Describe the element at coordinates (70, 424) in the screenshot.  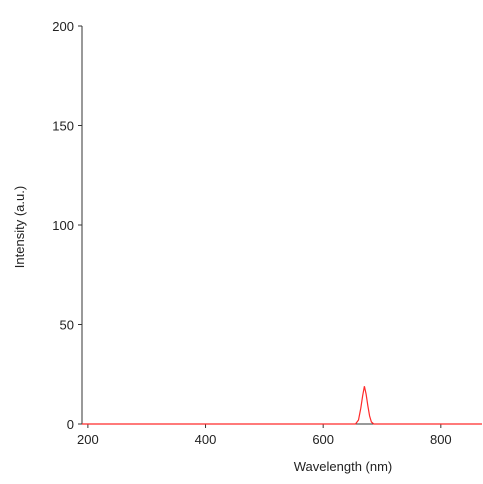
I see `y-tick-label: 0` at that location.